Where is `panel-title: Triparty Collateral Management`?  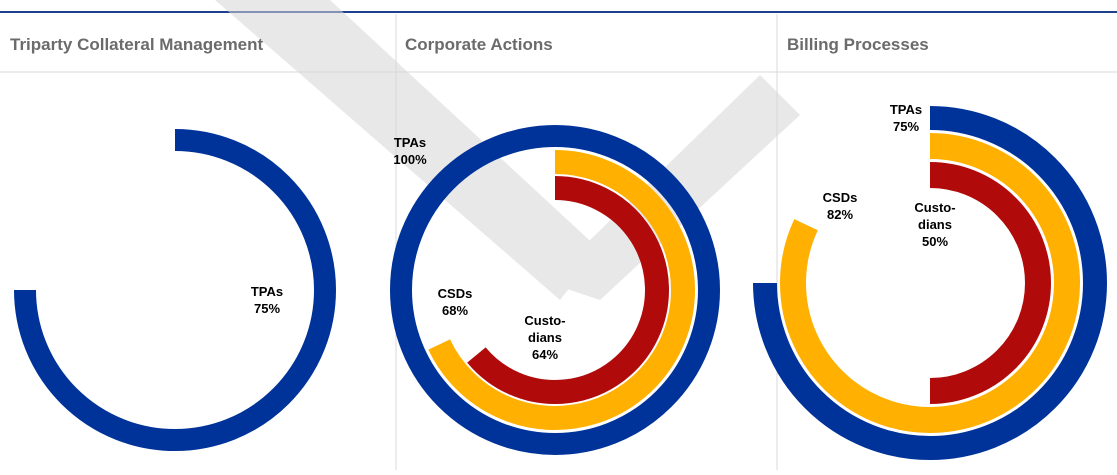
panel-title: Triparty Collateral Management is located at coordinates (137, 44).